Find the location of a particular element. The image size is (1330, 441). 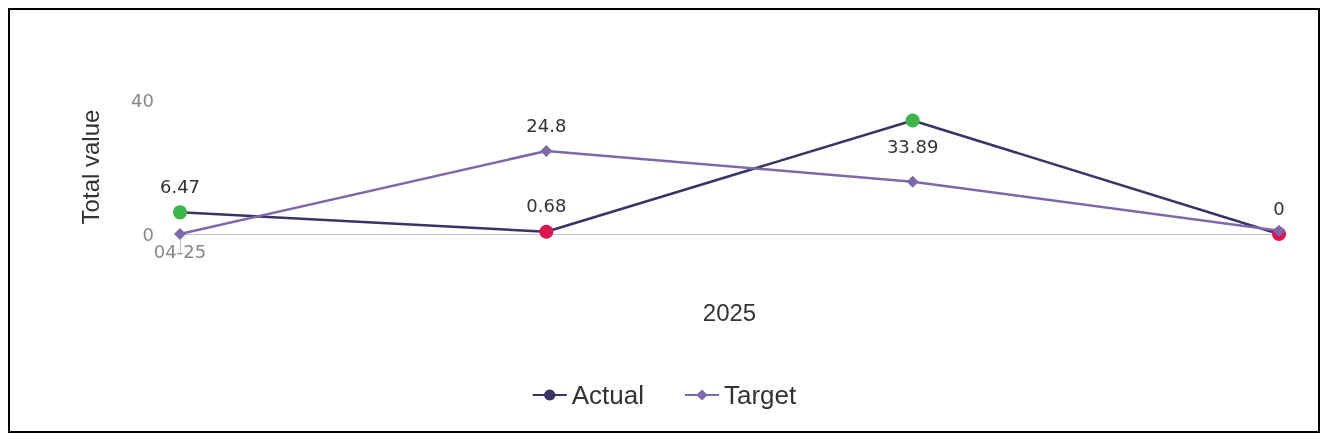

y-tick-label: 40 is located at coordinates (142, 100).